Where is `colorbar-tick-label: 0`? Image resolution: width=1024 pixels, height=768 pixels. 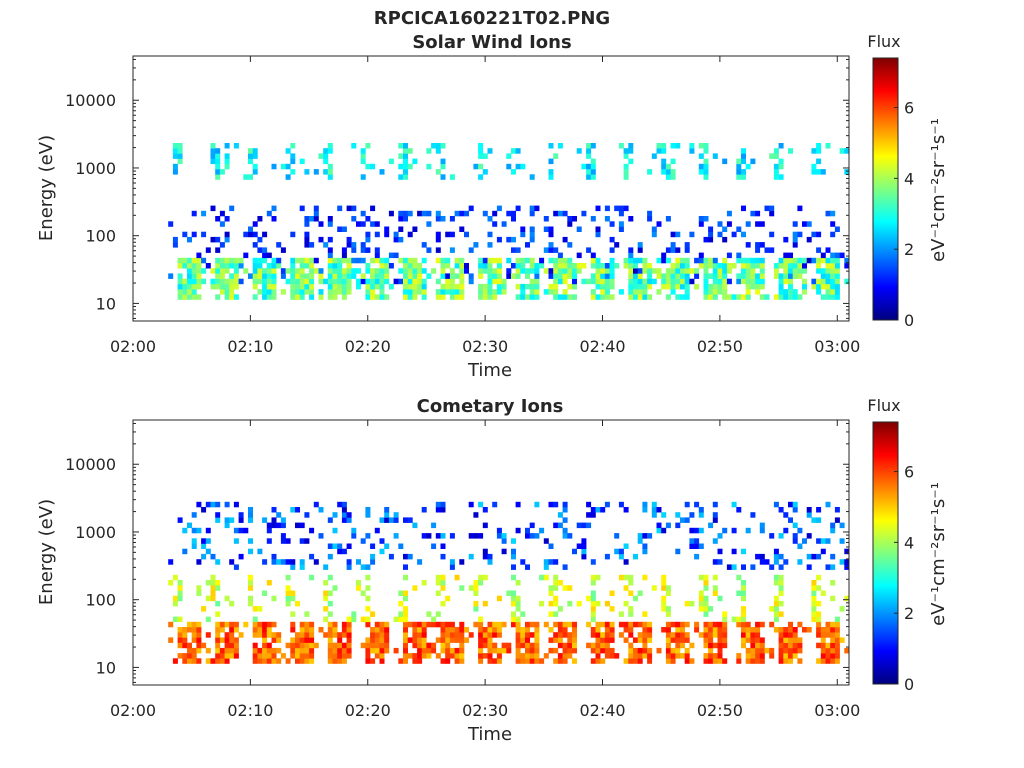
colorbar-tick-label: 0 is located at coordinates (909, 320).